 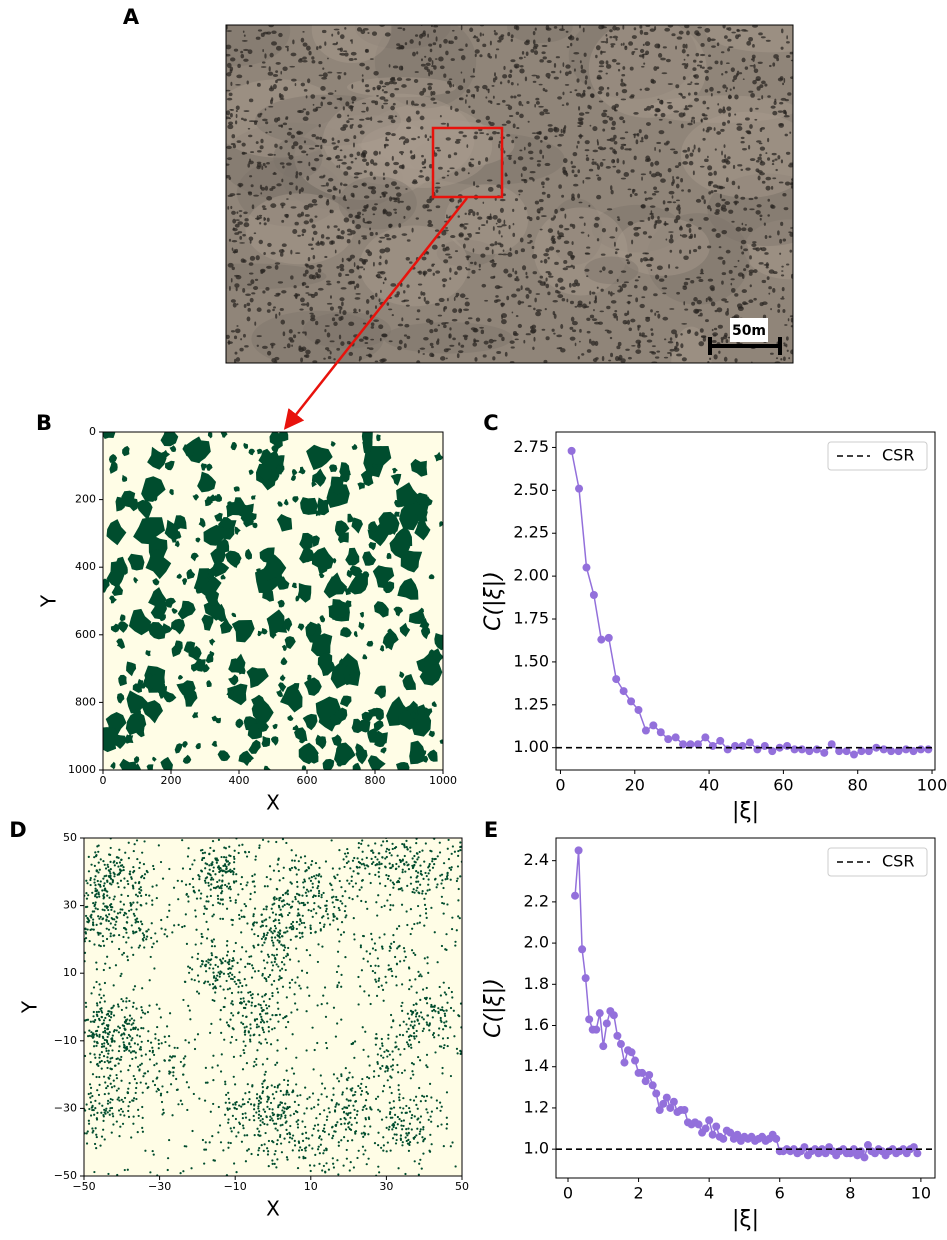 What do you see at coordinates (531, 746) in the screenshot?
I see `y-tick-label: 1.00` at bounding box center [531, 746].